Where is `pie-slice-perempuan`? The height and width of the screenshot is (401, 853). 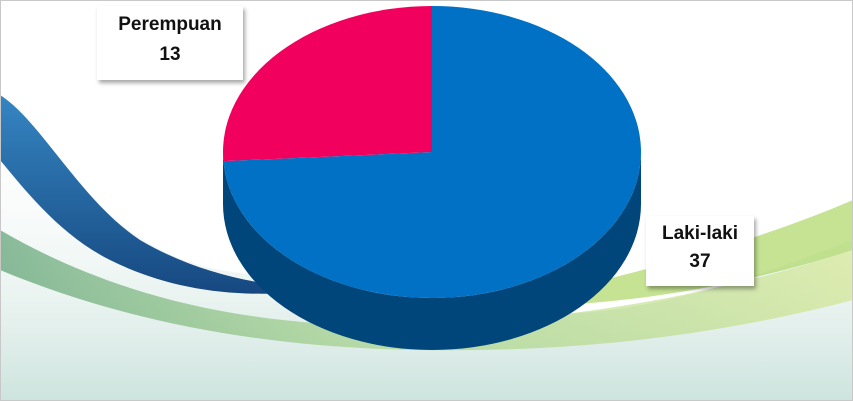
pie-slice-perempuan is located at coordinates (327, 84).